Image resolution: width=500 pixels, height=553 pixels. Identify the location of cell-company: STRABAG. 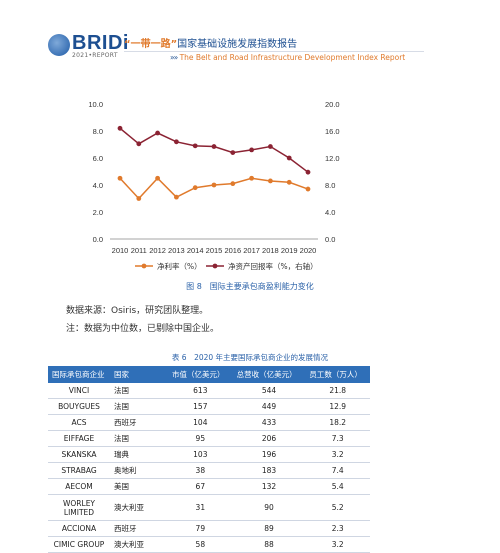
(79, 470).